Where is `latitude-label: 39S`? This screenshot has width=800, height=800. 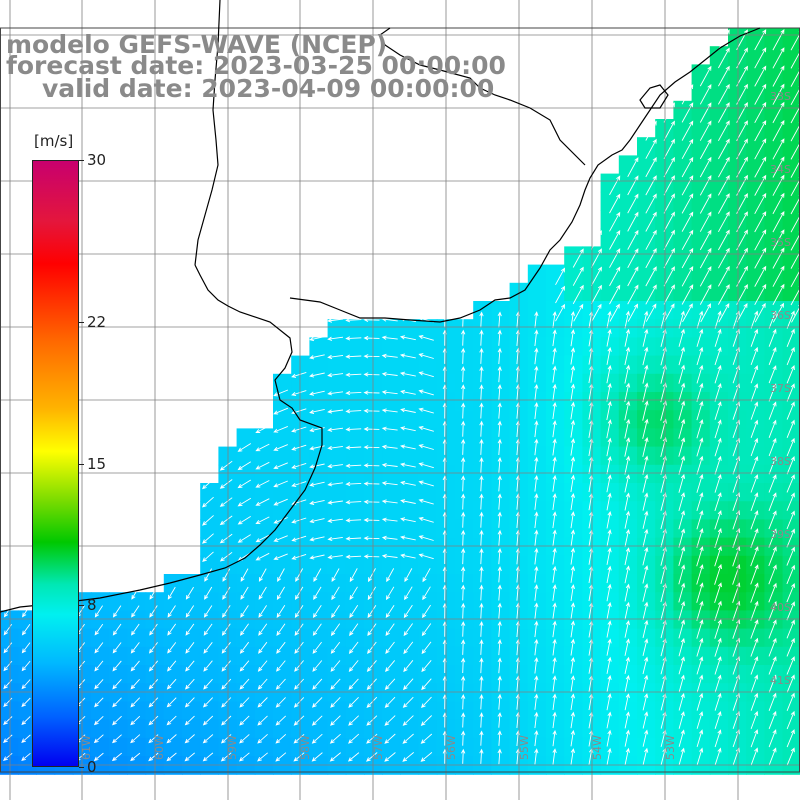 latitude-label: 39S is located at coordinates (780, 534).